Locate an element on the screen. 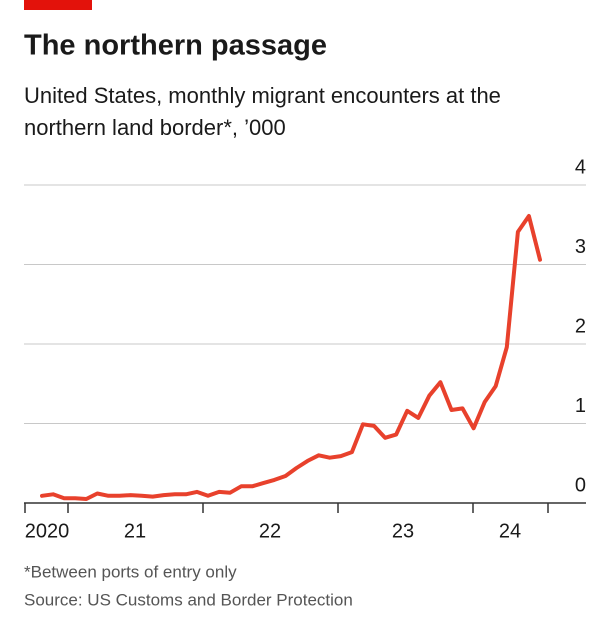 This screenshot has width=610, height=628. footnote: *Between ports of entry only is located at coordinates (130, 571).